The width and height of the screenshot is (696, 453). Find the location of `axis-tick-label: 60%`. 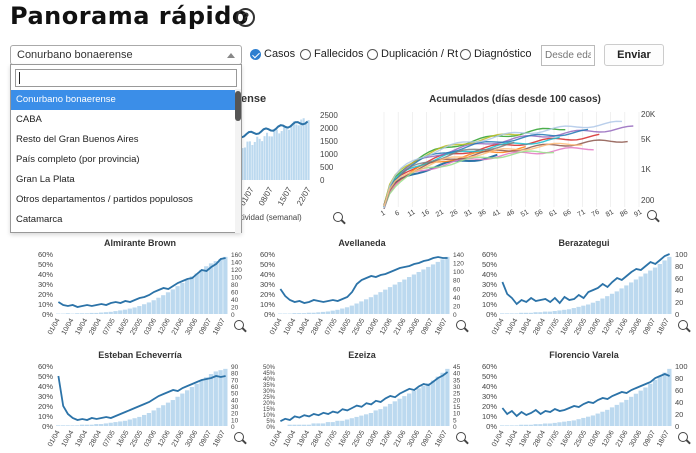

axis-tick-label: 60% is located at coordinates (45, 366).